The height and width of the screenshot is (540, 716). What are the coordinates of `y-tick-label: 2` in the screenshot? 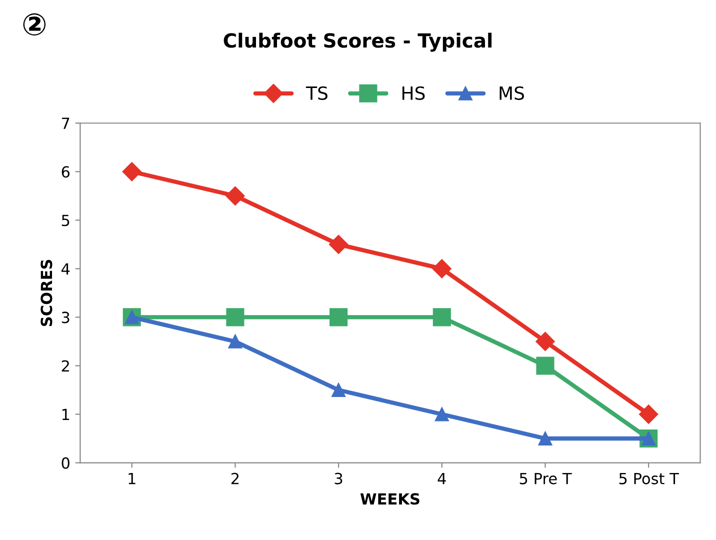 It's located at (65, 366).